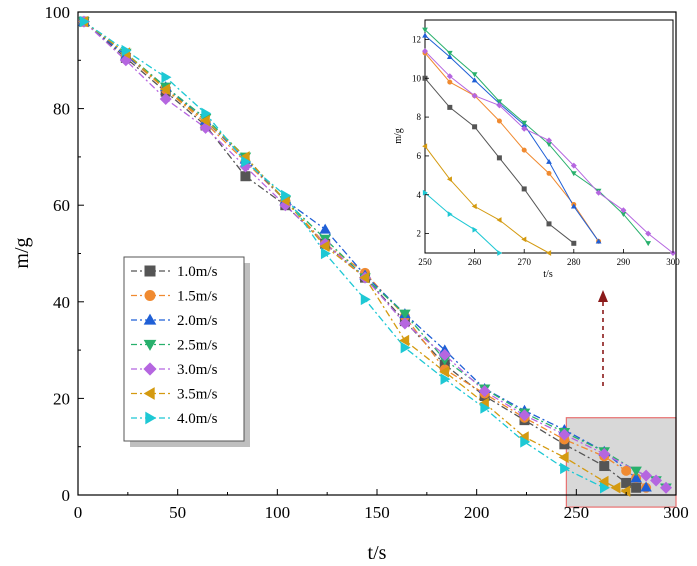  I want to click on x-tick-label: 250, so click(577, 512).